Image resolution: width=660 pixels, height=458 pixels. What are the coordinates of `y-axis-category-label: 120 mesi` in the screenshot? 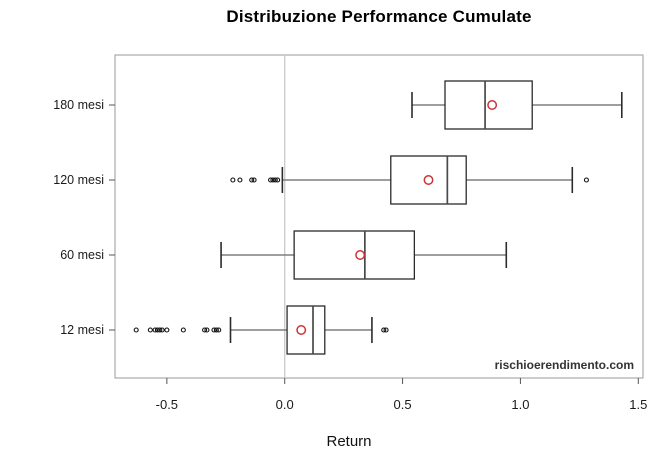 It's located at (78, 180).